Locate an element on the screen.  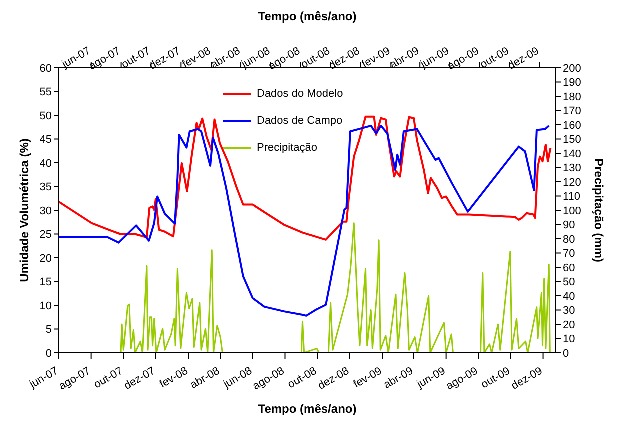
y2-tick-label: 180 is located at coordinates (572, 97).